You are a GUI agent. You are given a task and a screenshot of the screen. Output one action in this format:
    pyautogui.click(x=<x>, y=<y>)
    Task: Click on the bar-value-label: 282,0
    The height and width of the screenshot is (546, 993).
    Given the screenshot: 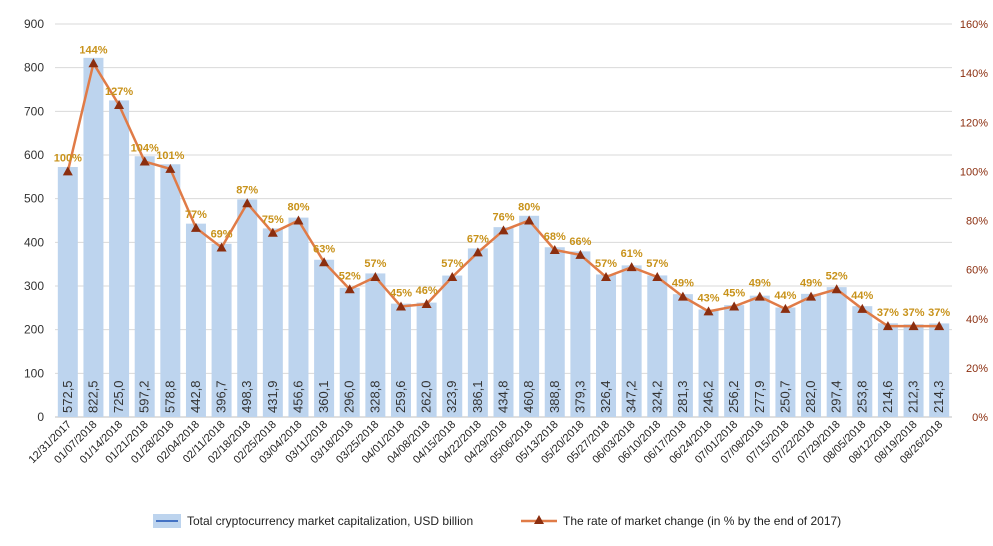 What is the action you would take?
    pyautogui.click(x=810, y=396)
    